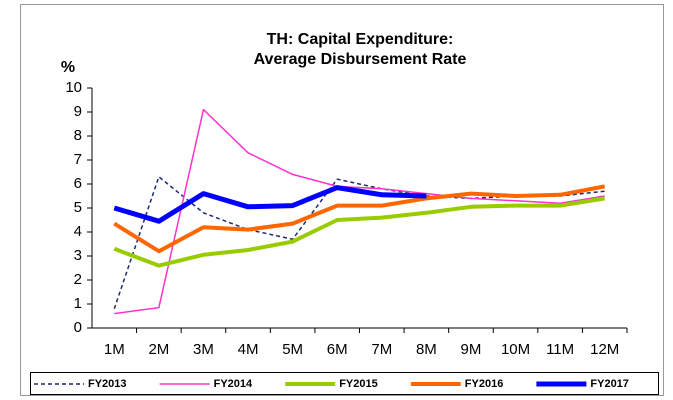 The image size is (673, 400). Describe the element at coordinates (78, 207) in the screenshot. I see `y-tick-label: 5` at that location.